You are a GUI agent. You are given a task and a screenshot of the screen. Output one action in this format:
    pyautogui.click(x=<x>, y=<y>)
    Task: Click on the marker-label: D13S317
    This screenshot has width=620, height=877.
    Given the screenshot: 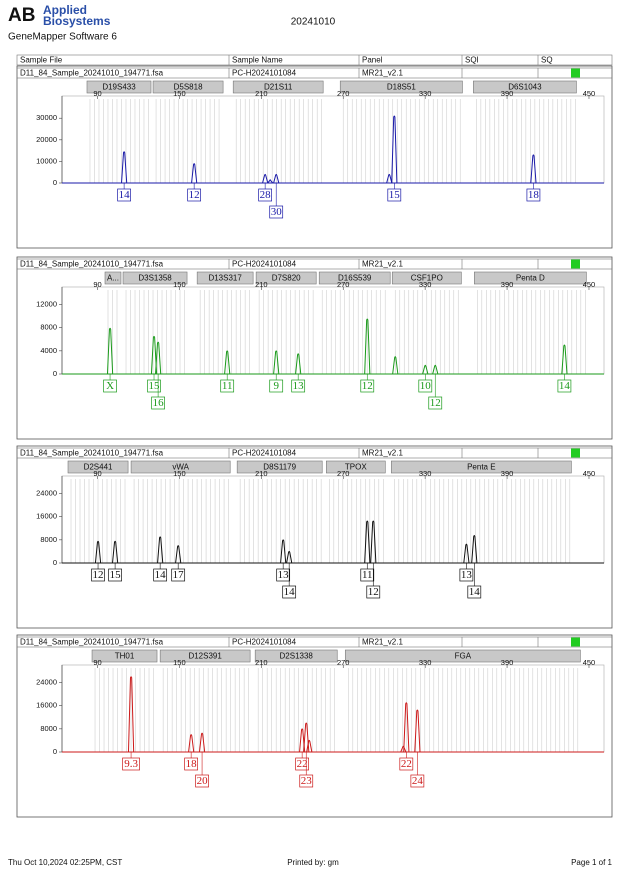 What is the action you would take?
    pyautogui.click(x=225, y=278)
    